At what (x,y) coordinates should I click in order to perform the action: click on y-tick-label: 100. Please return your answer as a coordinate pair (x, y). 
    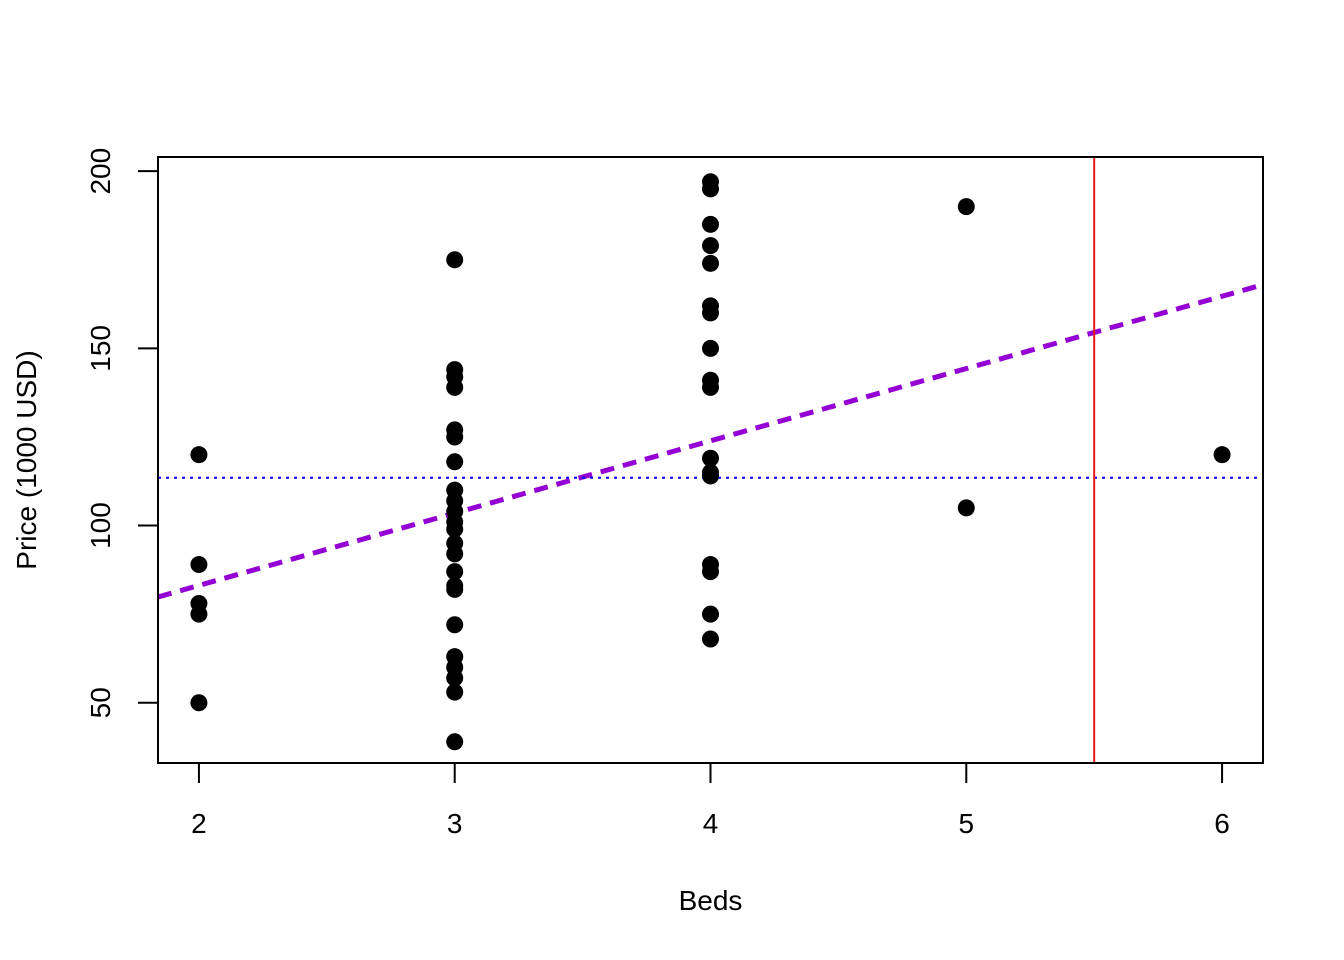
    Looking at the image, I should click on (100, 525).